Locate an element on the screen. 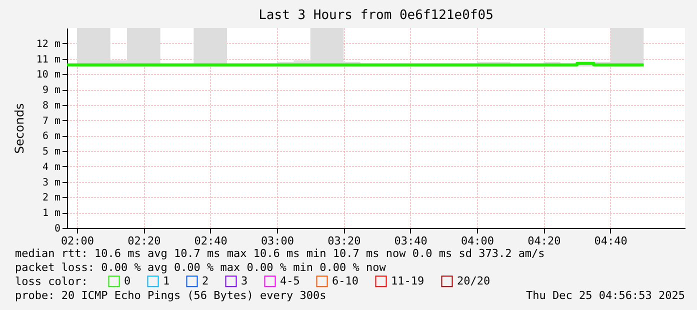 This screenshot has width=697, height=310. x-tick-label: 03:20 is located at coordinates (344, 241).